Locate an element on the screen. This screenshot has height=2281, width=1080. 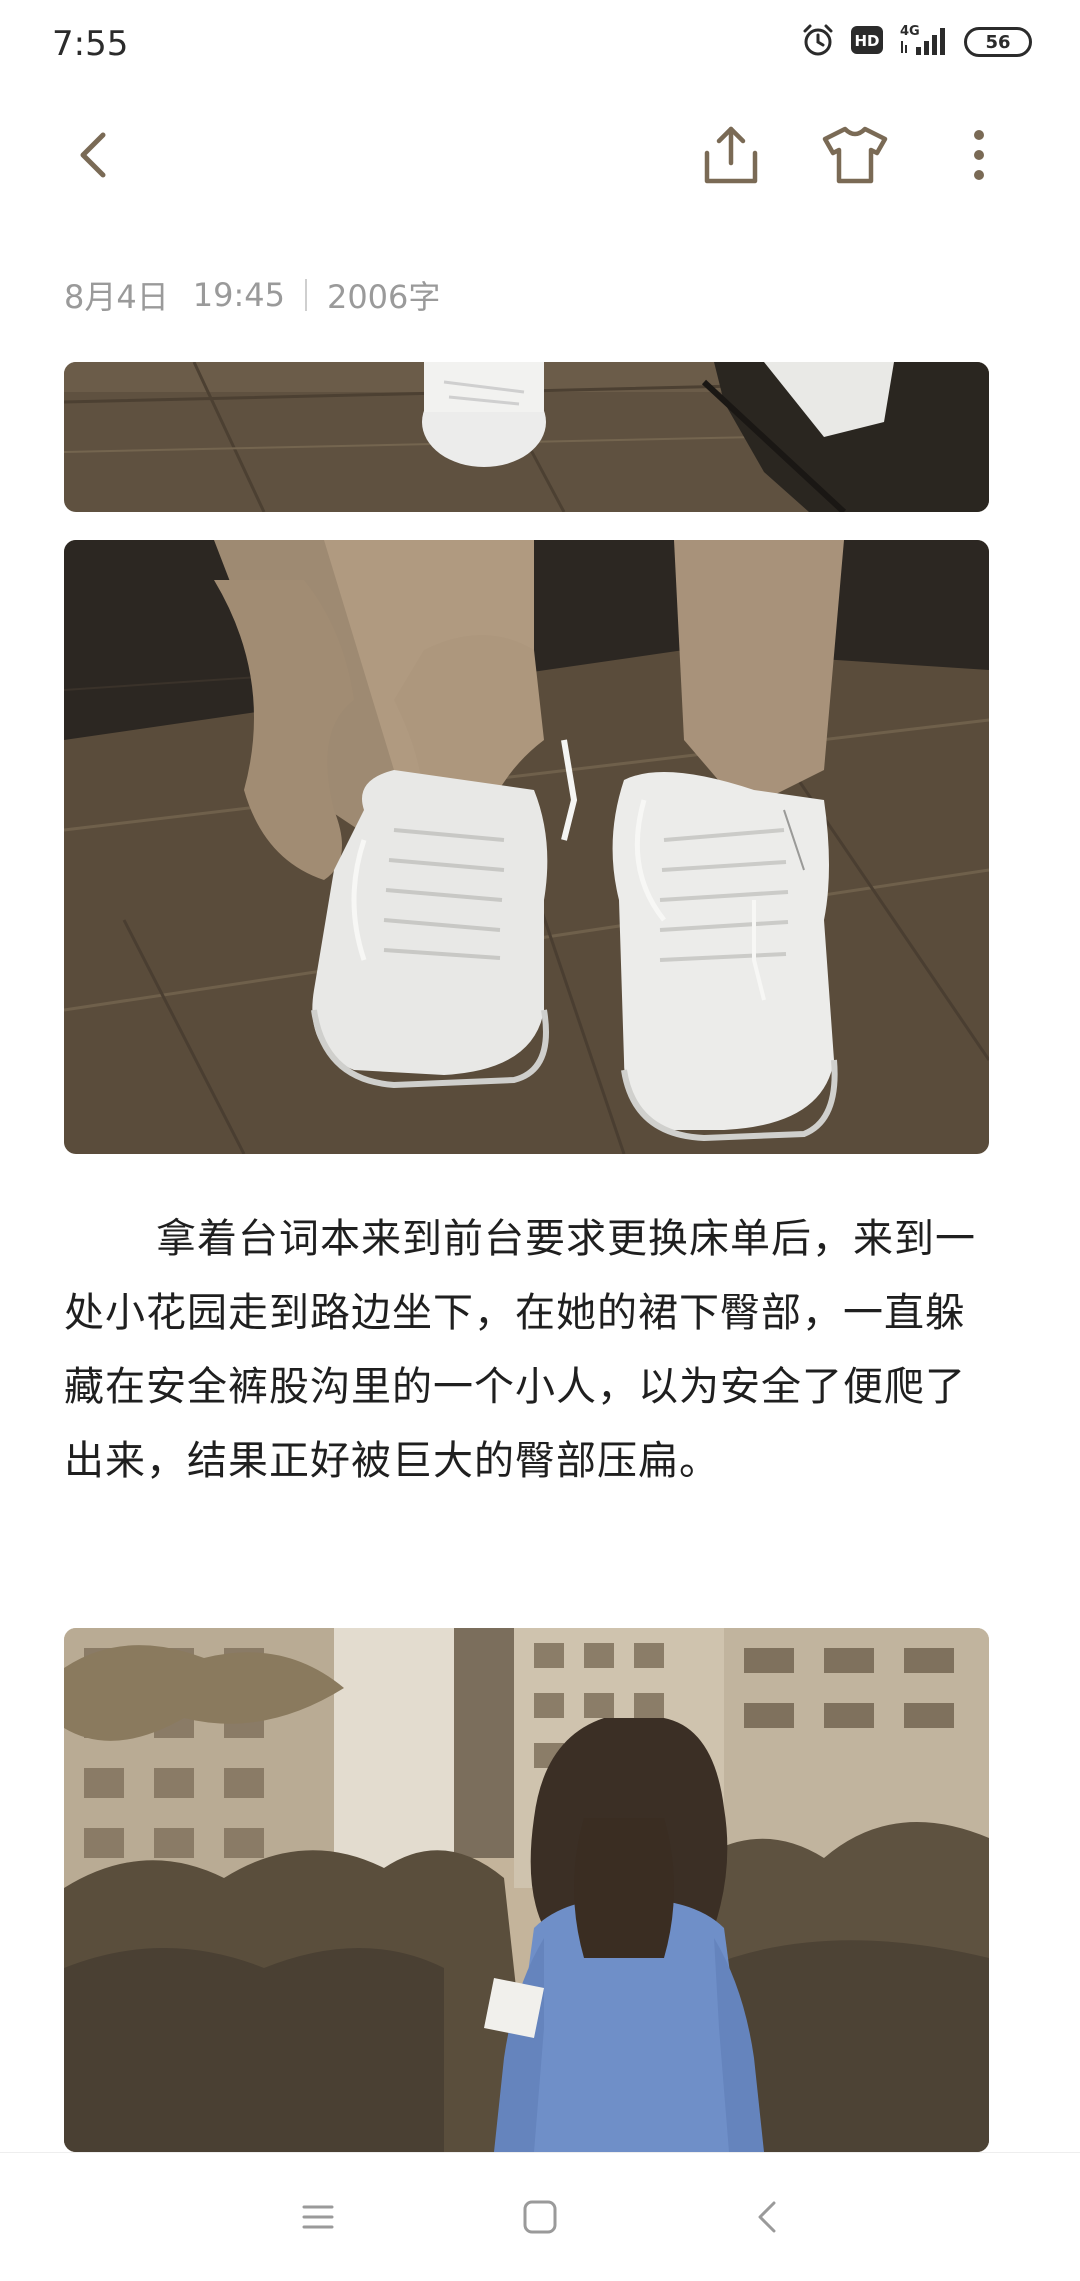
battery-level: 56 is located at coordinates (998, 42).